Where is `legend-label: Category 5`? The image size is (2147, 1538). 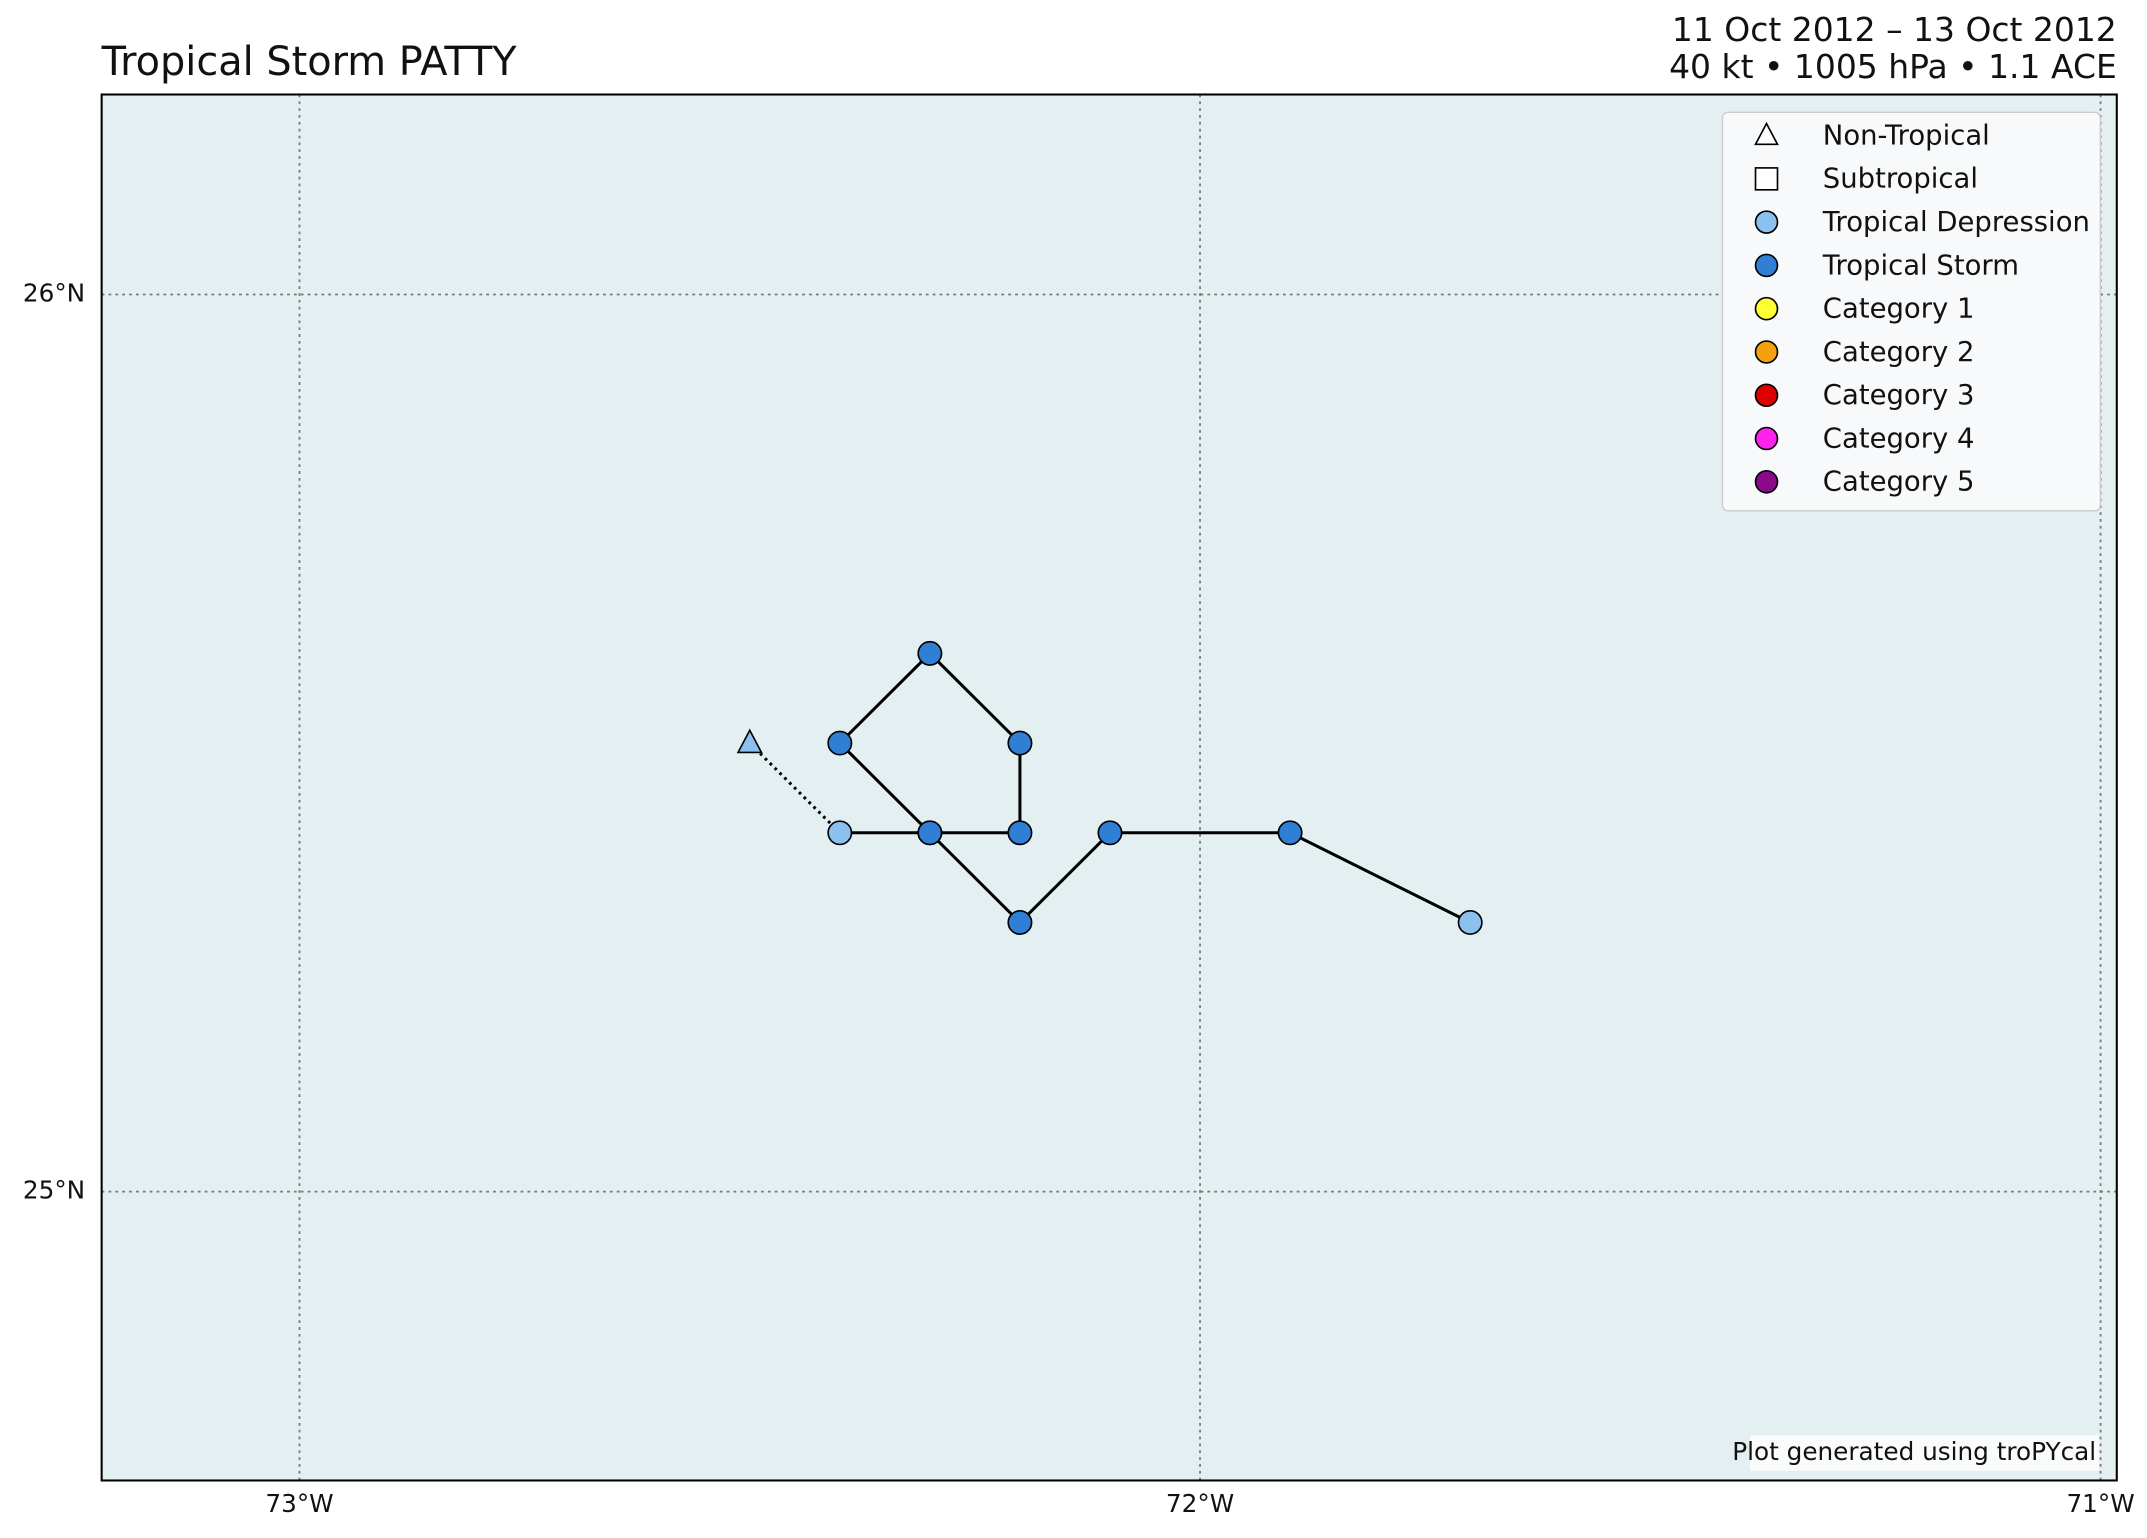
legend-label: Category 5 is located at coordinates (1899, 482).